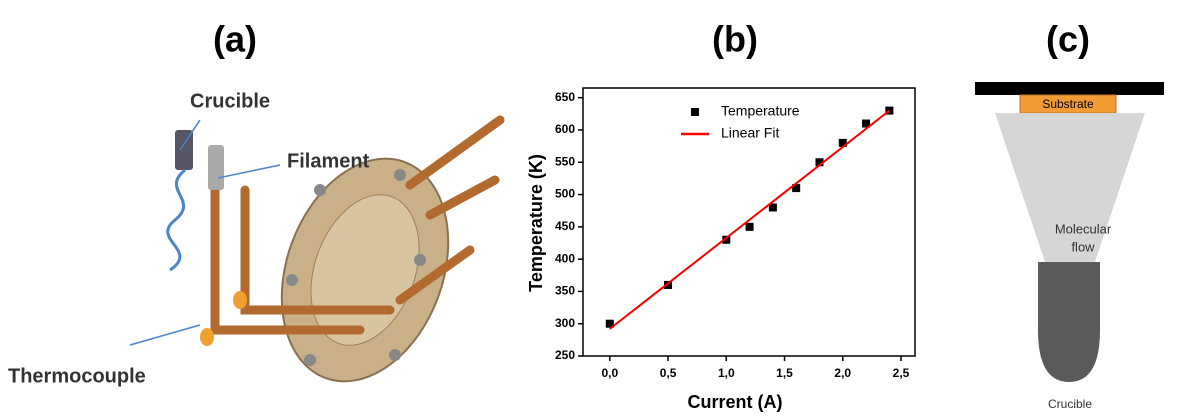  Describe the element at coordinates (1070, 404) in the screenshot. I see `crucible-label: Crucible` at that location.